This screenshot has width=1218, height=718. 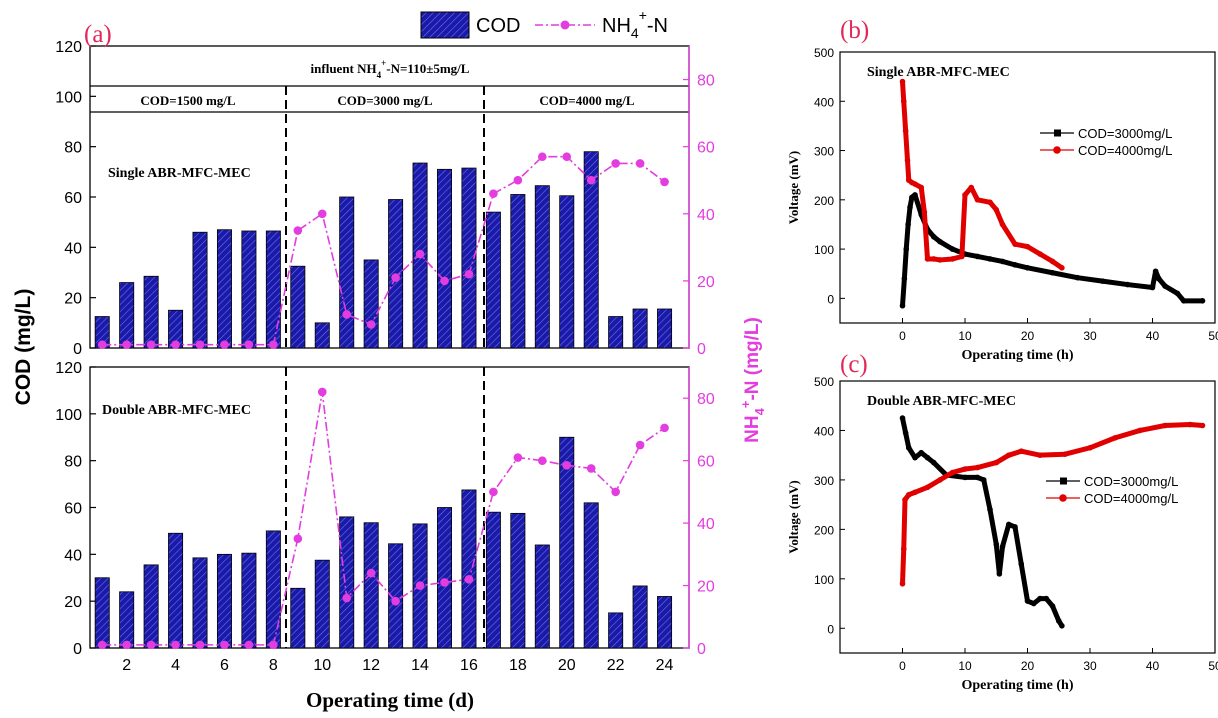 I want to click on xtick-label: 10, so click(x=965, y=666).